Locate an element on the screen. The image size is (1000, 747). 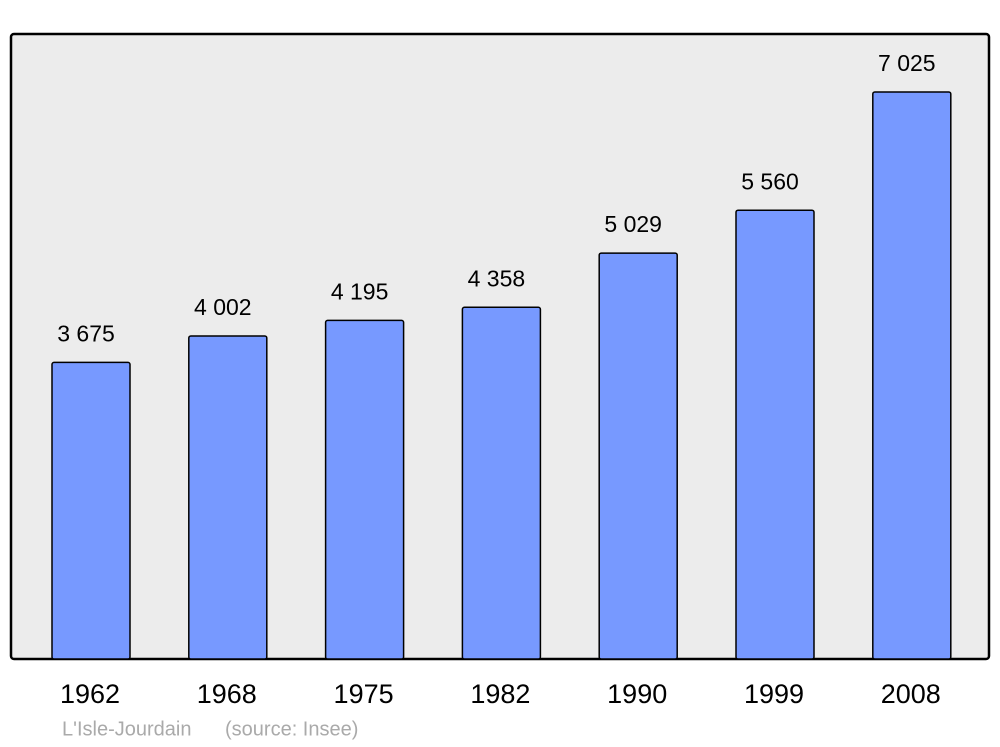
value-label: 5 560 is located at coordinates (770, 181).